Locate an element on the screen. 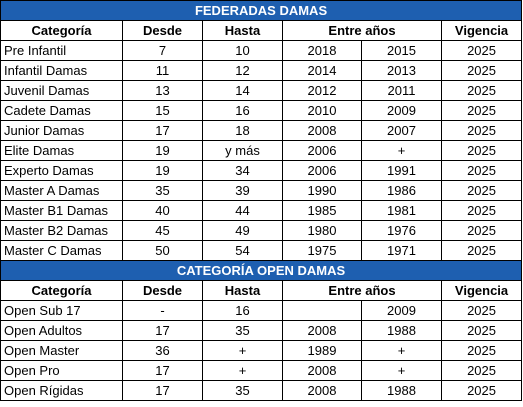  cell-hasta: 54 is located at coordinates (242, 250).